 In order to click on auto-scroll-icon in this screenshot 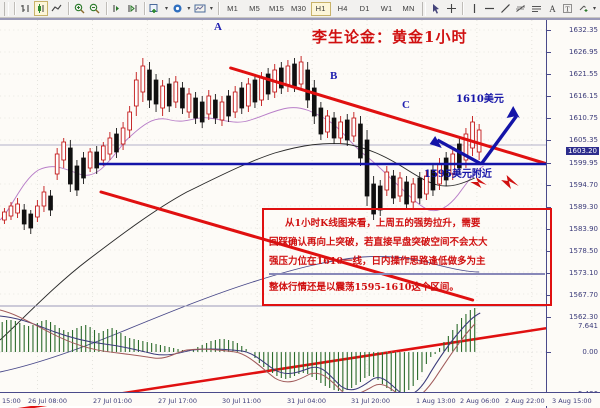, I will do `click(178, 8)`.